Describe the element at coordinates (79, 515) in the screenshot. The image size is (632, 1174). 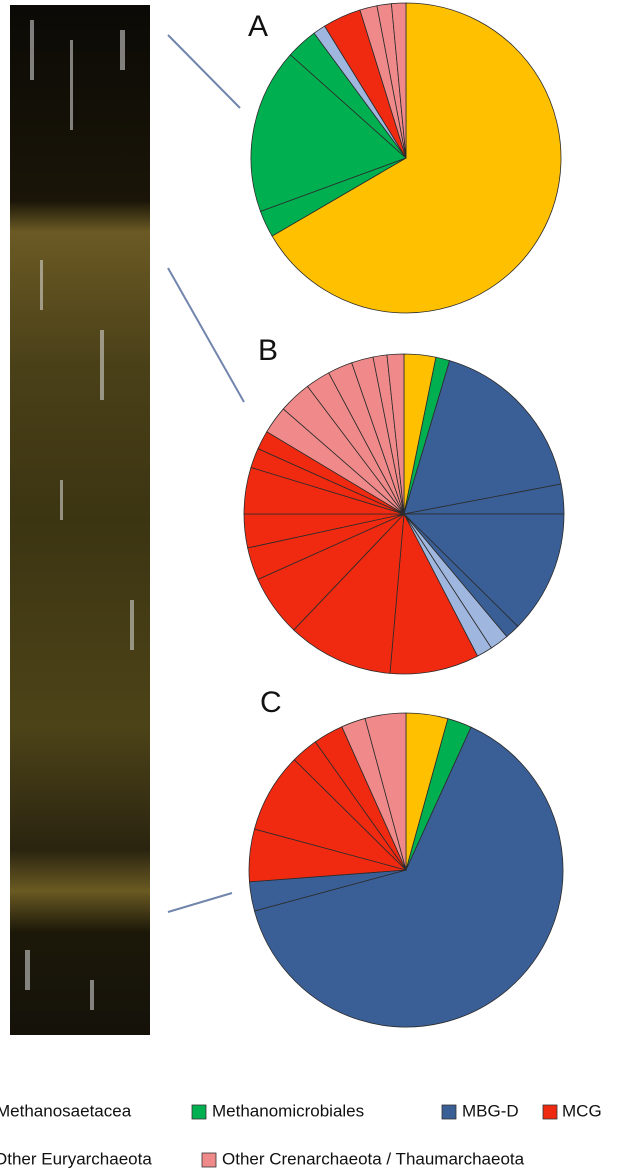
I see `core-highlights` at that location.